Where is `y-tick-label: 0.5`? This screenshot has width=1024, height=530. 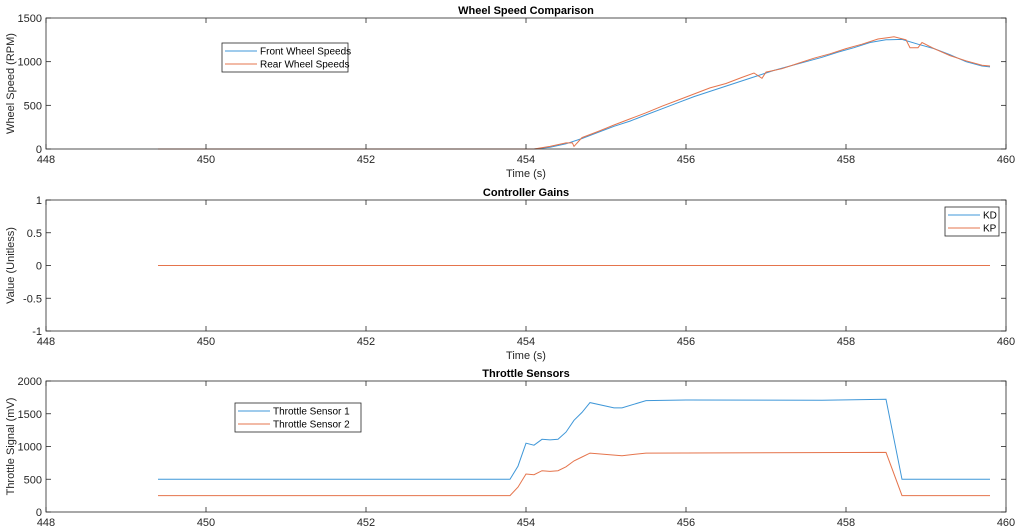 y-tick-label: 0.5 is located at coordinates (34, 234).